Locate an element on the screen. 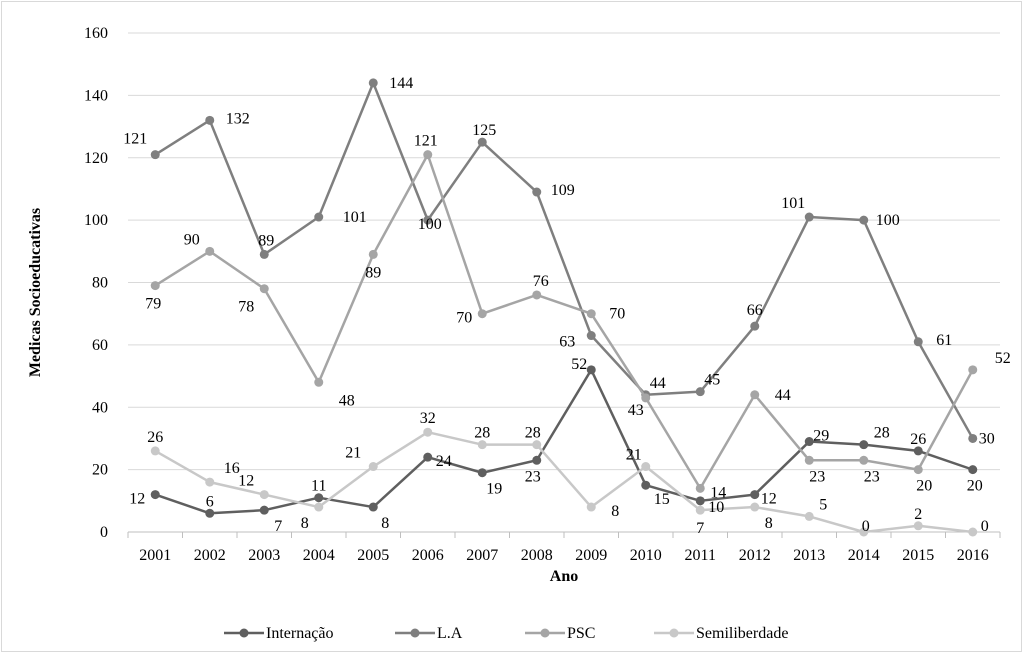 The height and width of the screenshot is (655, 1025). data-label: 132 is located at coordinates (238, 118).